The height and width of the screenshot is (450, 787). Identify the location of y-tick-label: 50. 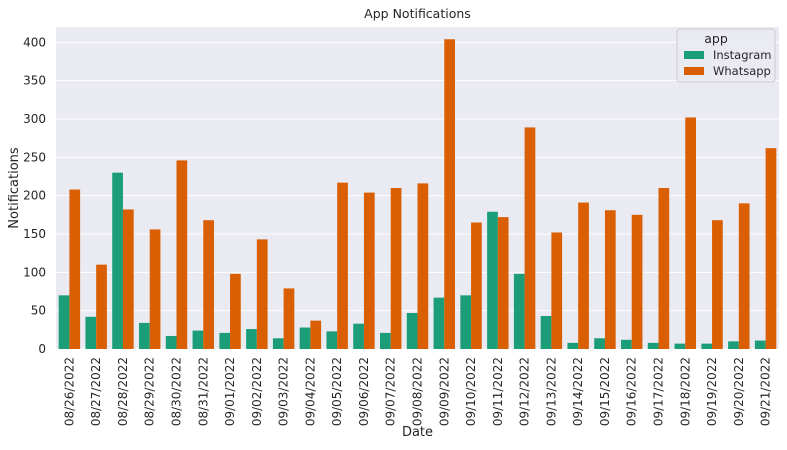
(38, 311).